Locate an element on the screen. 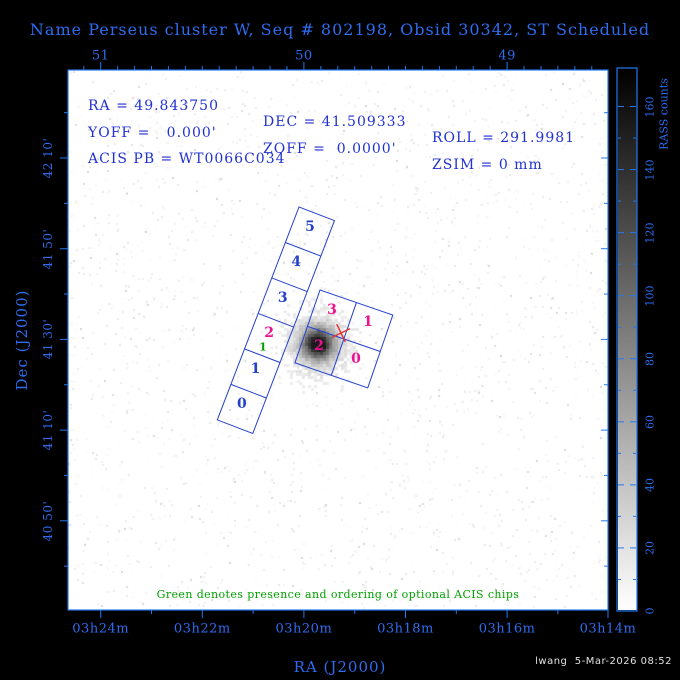 The height and width of the screenshot is (680, 680). colorbar-title: RASS counts is located at coordinates (664, 114).